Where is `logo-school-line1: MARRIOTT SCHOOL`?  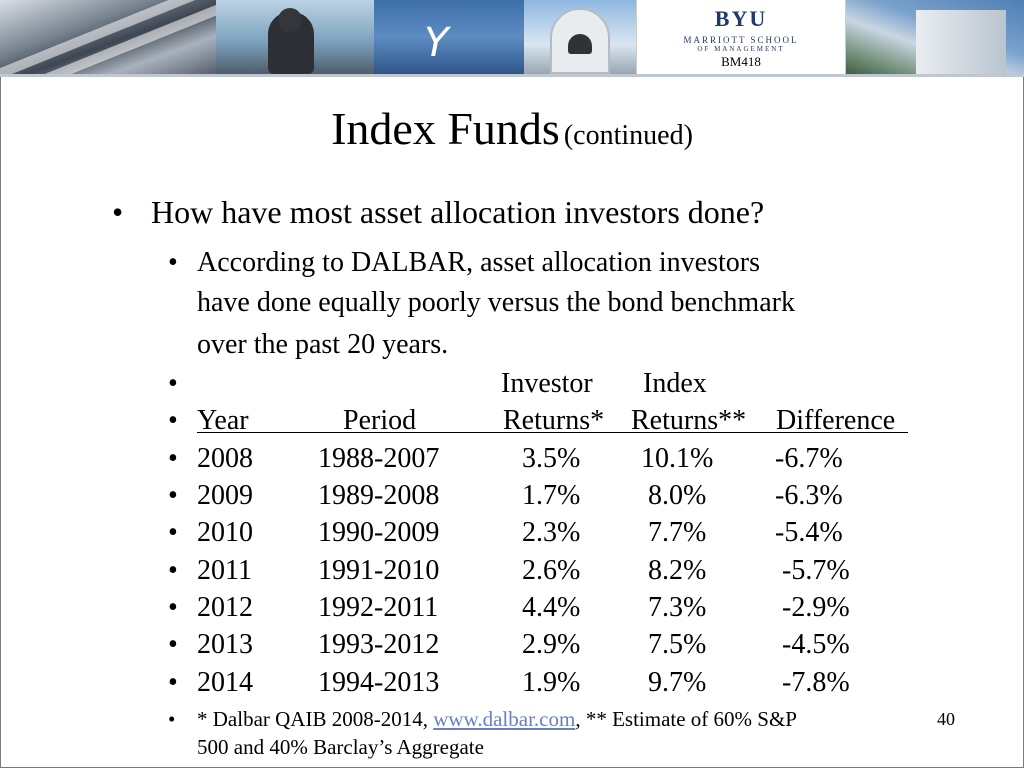 logo-school-line1: MARRIOTT SCHOOL is located at coordinates (741, 40).